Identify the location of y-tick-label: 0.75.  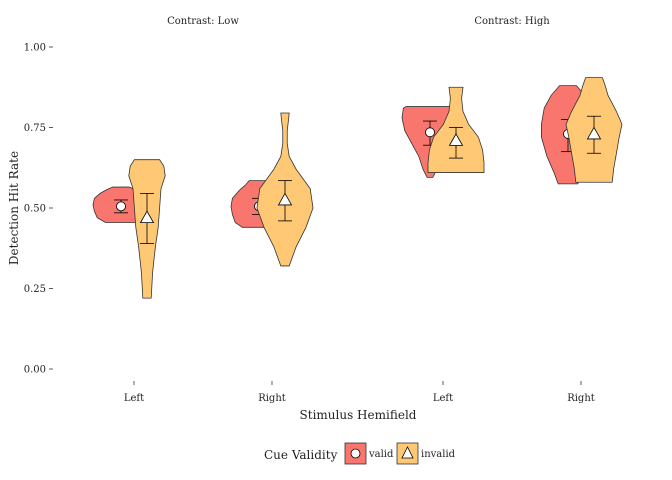
(35, 128).